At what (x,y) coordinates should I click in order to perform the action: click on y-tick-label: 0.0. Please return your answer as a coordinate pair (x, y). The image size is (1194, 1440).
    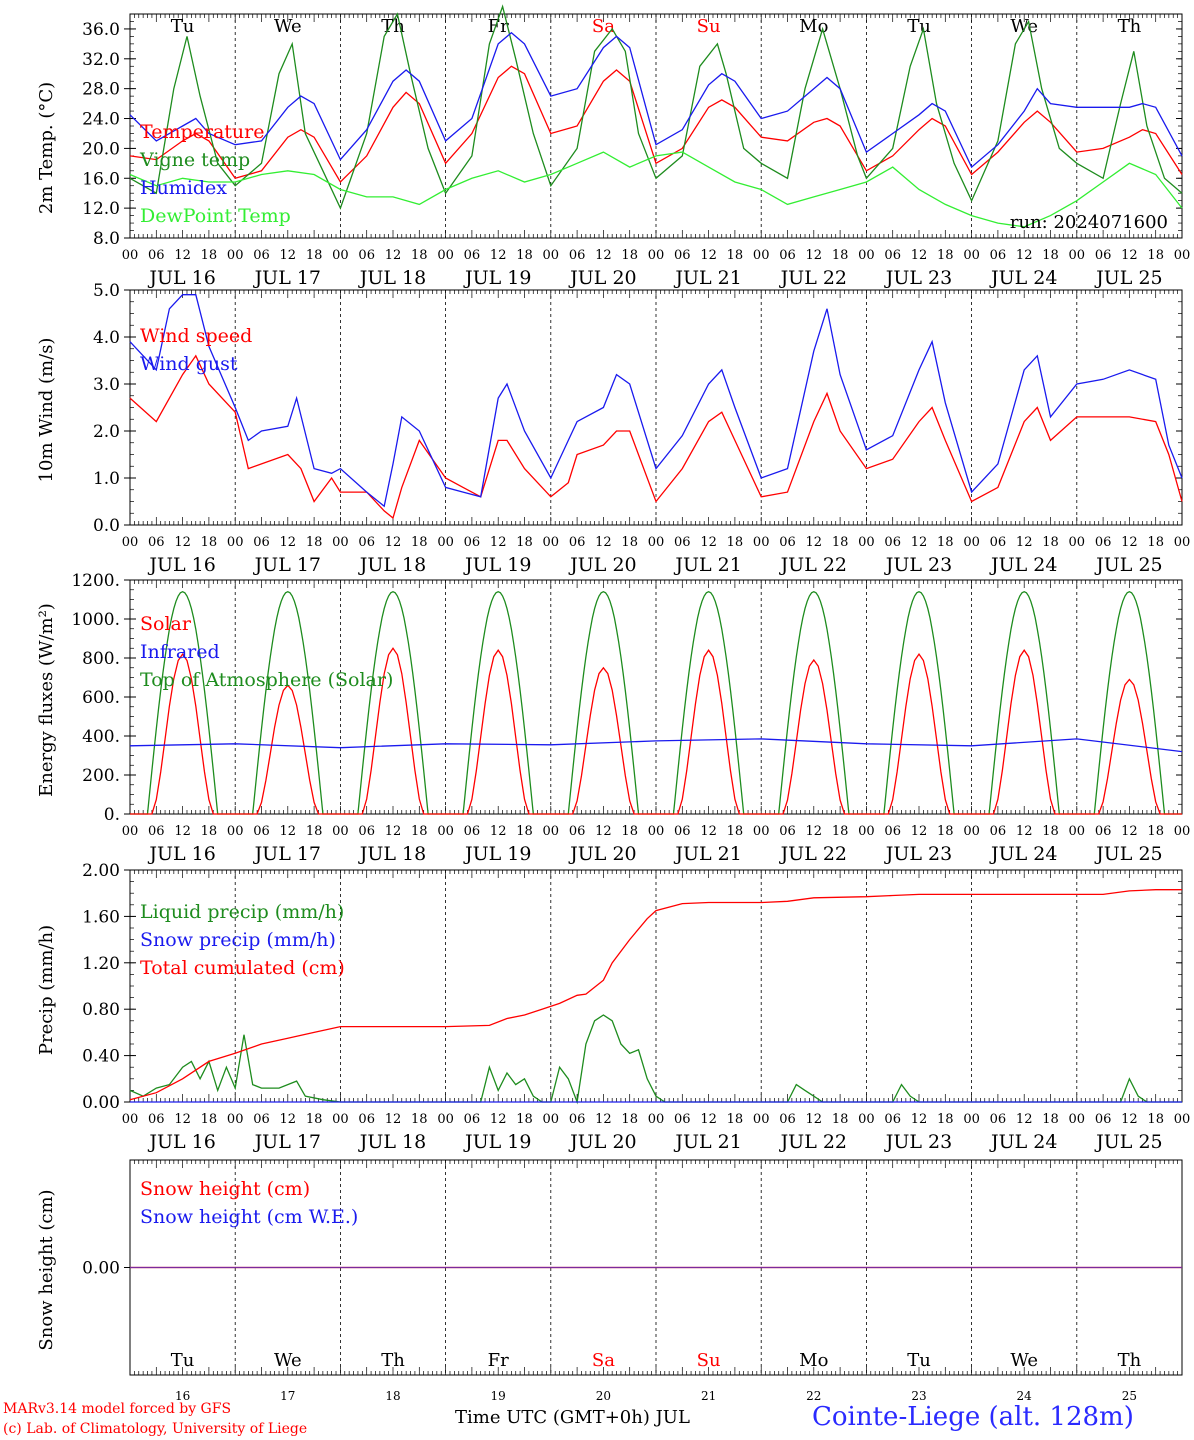
    Looking at the image, I should click on (106, 526).